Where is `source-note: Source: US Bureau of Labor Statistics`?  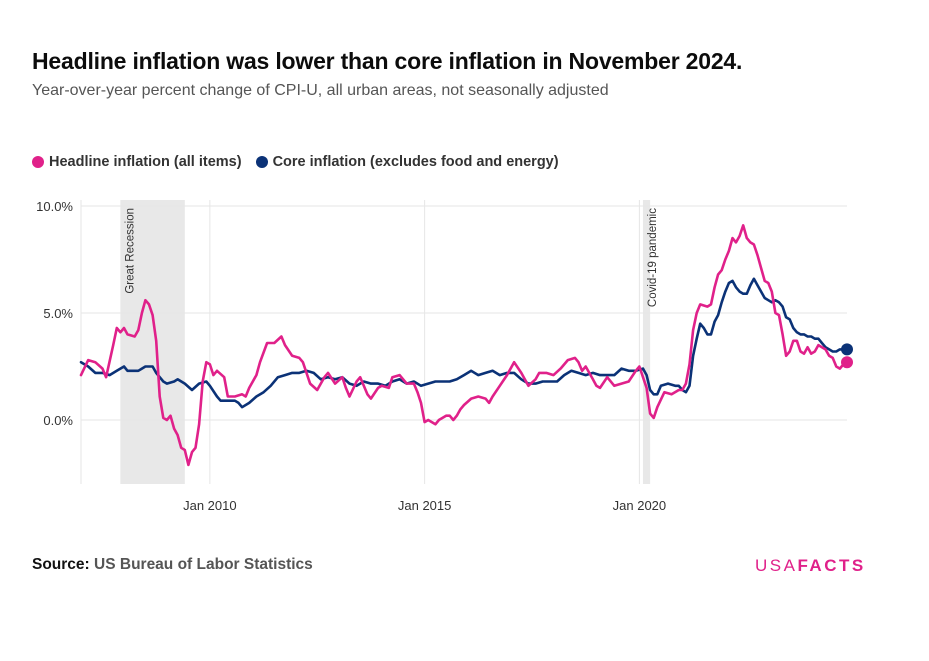
source-note: Source: US Bureau of Labor Statistics is located at coordinates (172, 565).